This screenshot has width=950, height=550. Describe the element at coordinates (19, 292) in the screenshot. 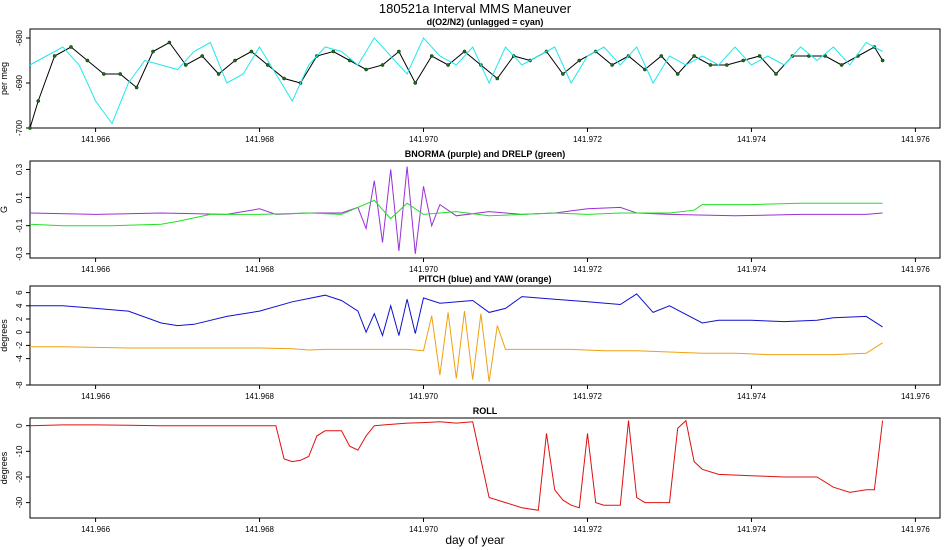

I see `y-tick-label: 6` at that location.